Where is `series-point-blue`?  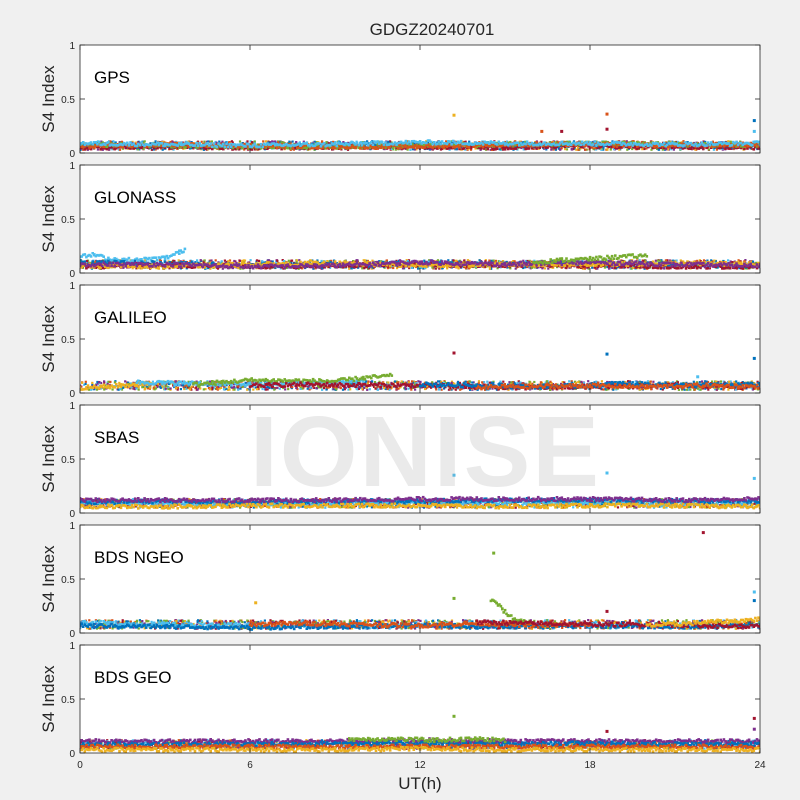
series-point-blue is located at coordinates (511, 146).